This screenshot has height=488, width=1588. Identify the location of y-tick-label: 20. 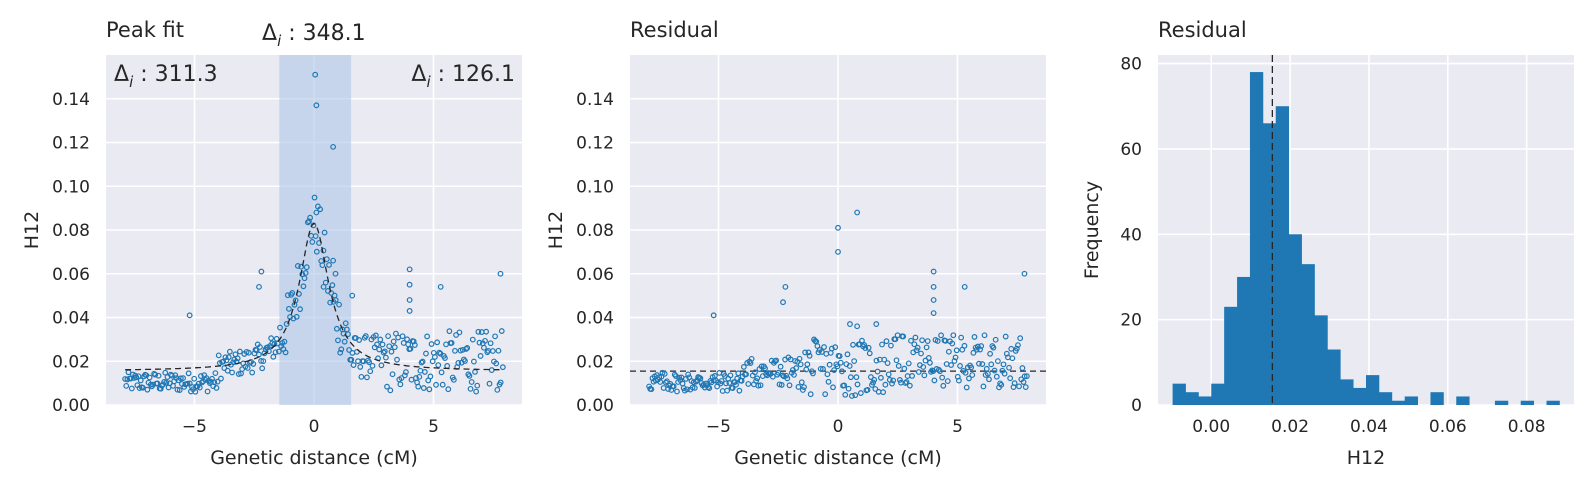
(1131, 321).